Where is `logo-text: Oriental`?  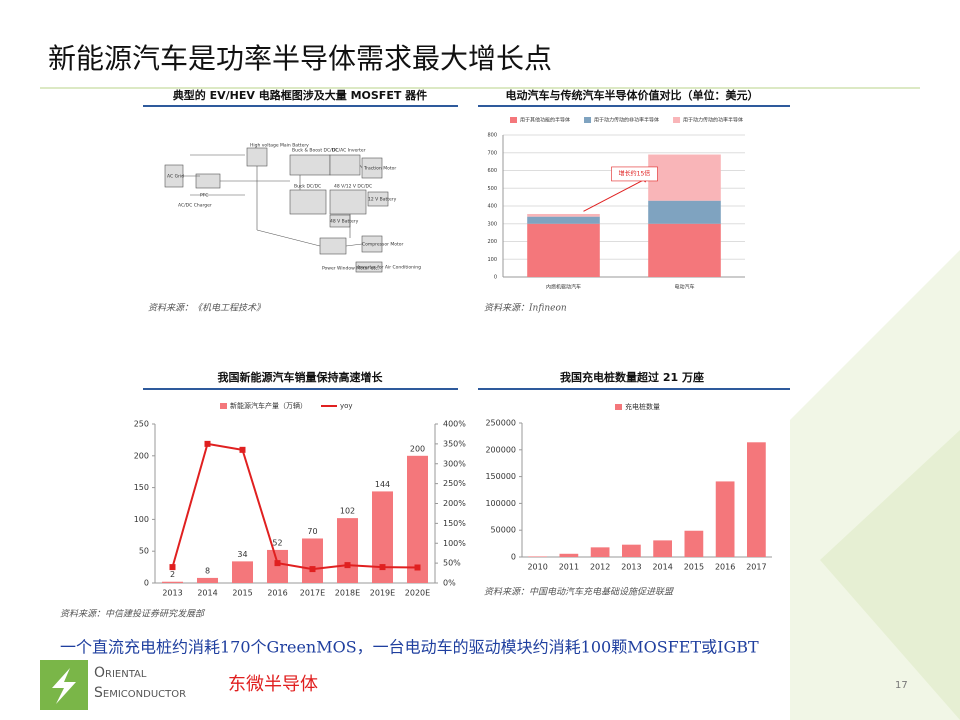 logo-text: Oriental is located at coordinates (120, 673).